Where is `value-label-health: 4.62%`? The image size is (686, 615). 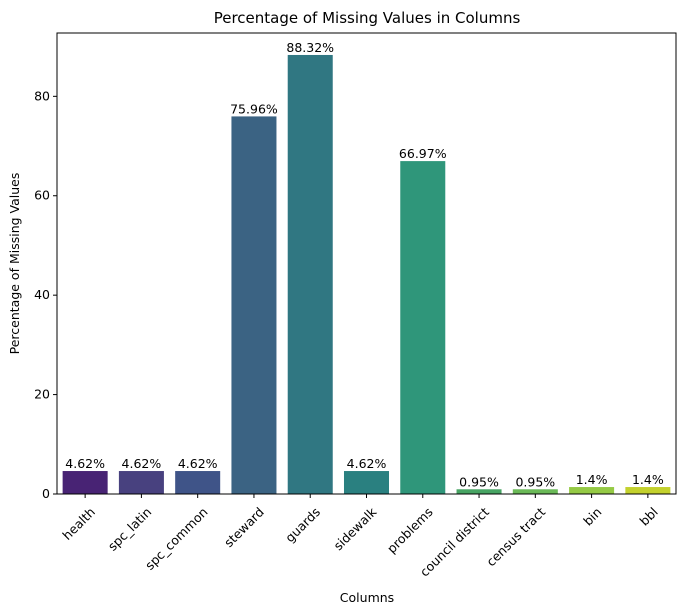
value-label-health: 4.62% is located at coordinates (85, 463).